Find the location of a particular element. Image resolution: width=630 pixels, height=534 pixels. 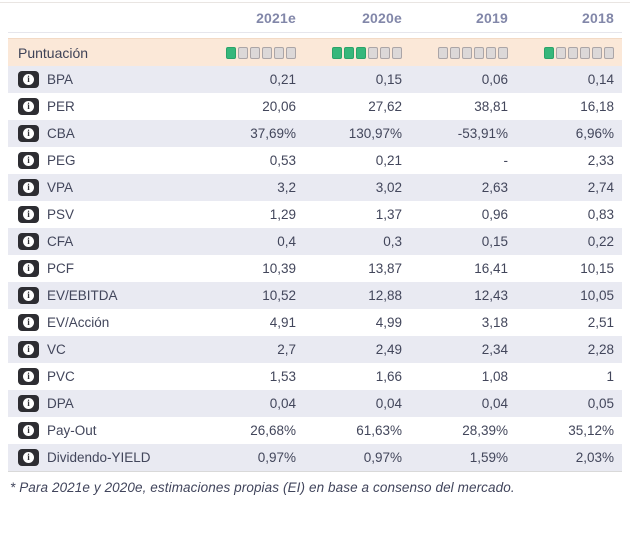

value-cell: 10,39 is located at coordinates (279, 268).